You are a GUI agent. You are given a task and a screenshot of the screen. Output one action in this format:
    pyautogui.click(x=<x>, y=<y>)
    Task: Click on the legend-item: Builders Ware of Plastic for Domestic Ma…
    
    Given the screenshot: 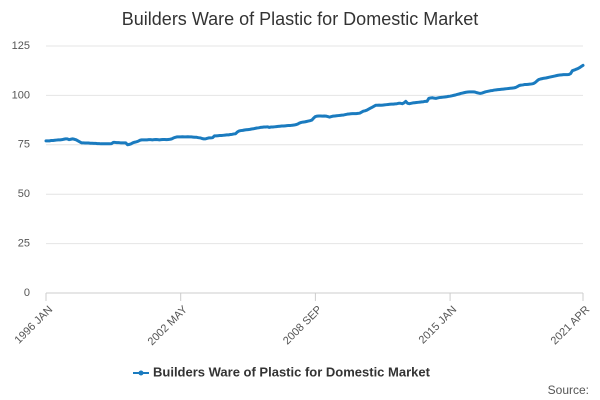 What is the action you would take?
    pyautogui.click(x=282, y=371)
    